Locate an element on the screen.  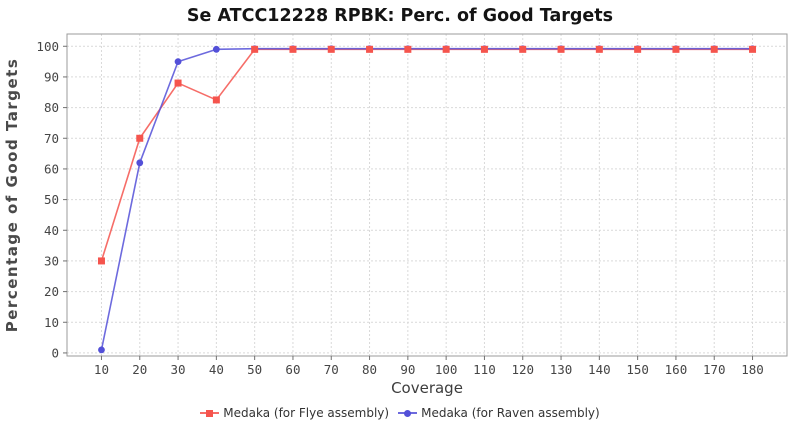
x-tick-label: 140 is located at coordinates (599, 369).